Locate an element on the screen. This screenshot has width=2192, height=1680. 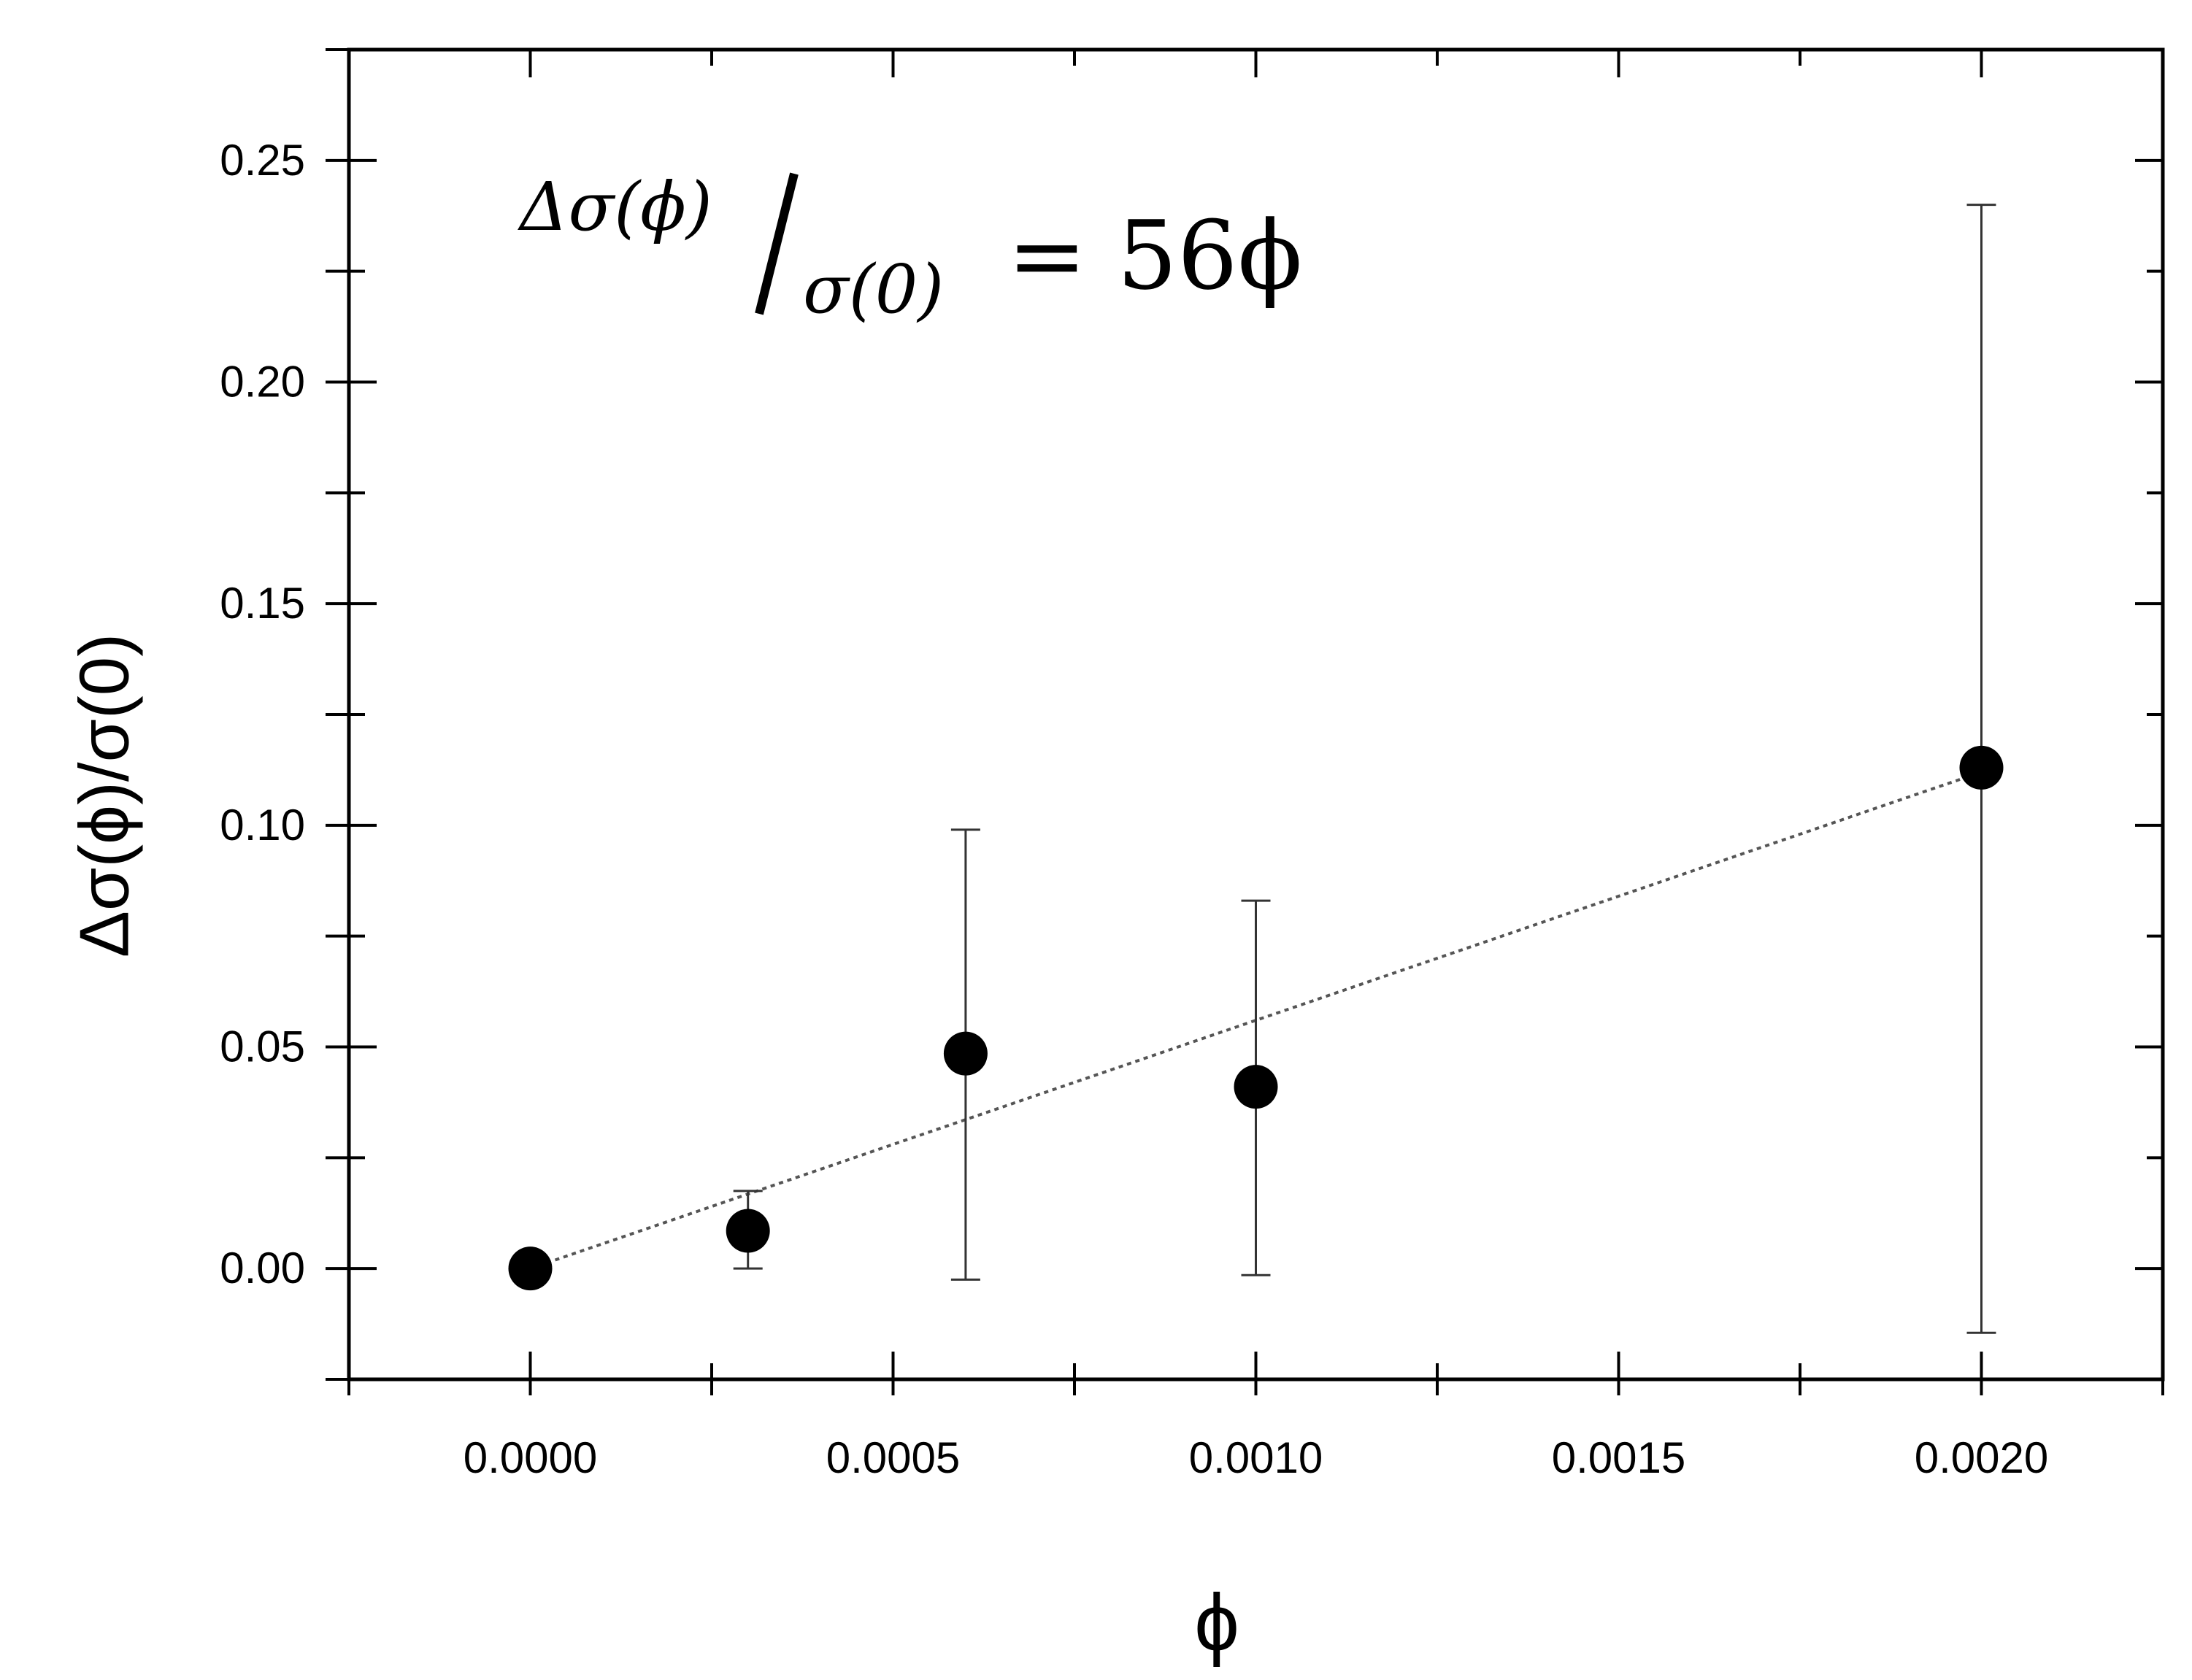
y-axis-title: Δσ(ϕ)/σ(0) is located at coordinates (104, 795).